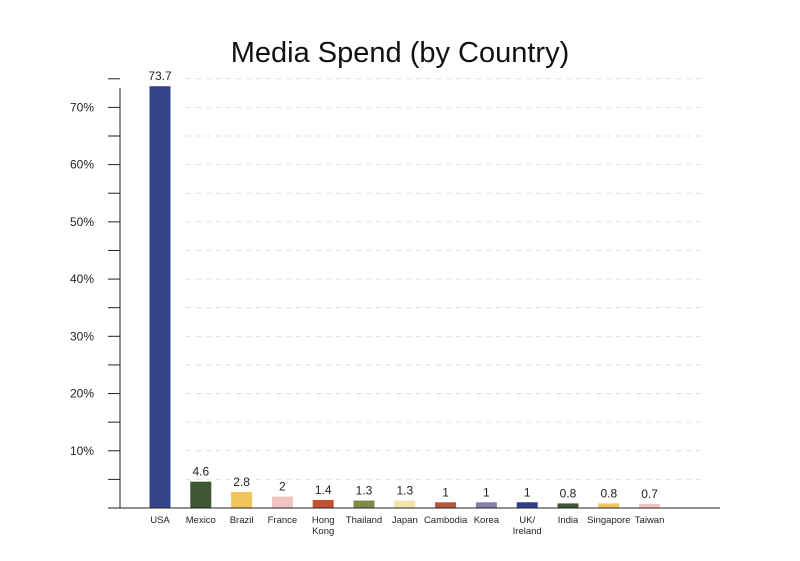  What do you see at coordinates (200, 472) in the screenshot?
I see `value-label: 4.6` at bounding box center [200, 472].